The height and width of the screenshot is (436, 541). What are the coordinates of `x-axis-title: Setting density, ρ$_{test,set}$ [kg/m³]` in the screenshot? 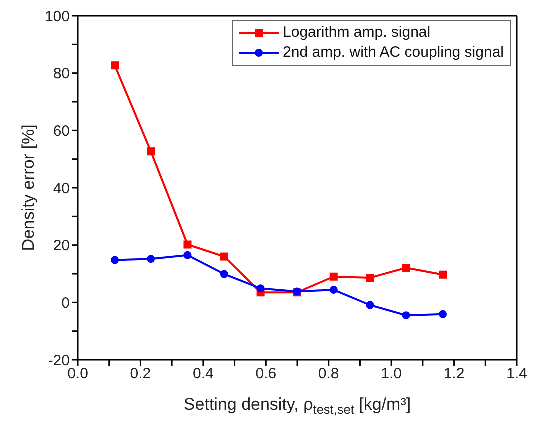 It's located at (298, 406).